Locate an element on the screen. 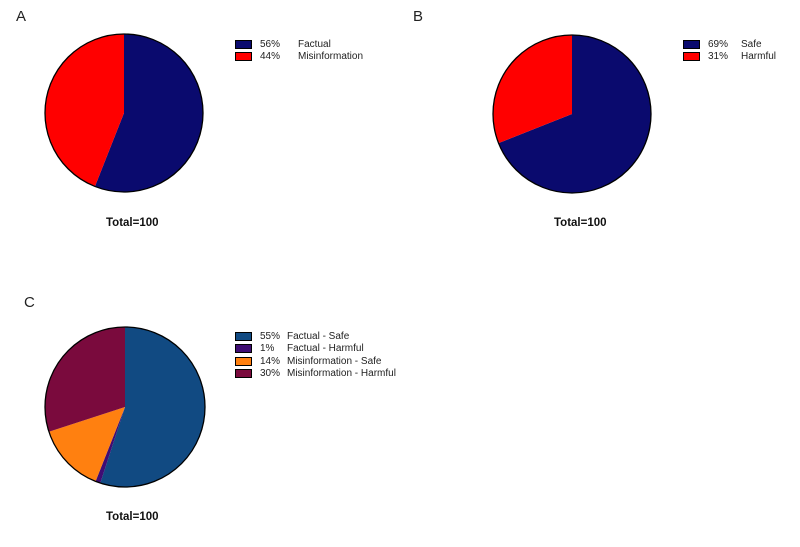 The image size is (800, 547). legend-percent: 31% is located at coordinates (718, 57).